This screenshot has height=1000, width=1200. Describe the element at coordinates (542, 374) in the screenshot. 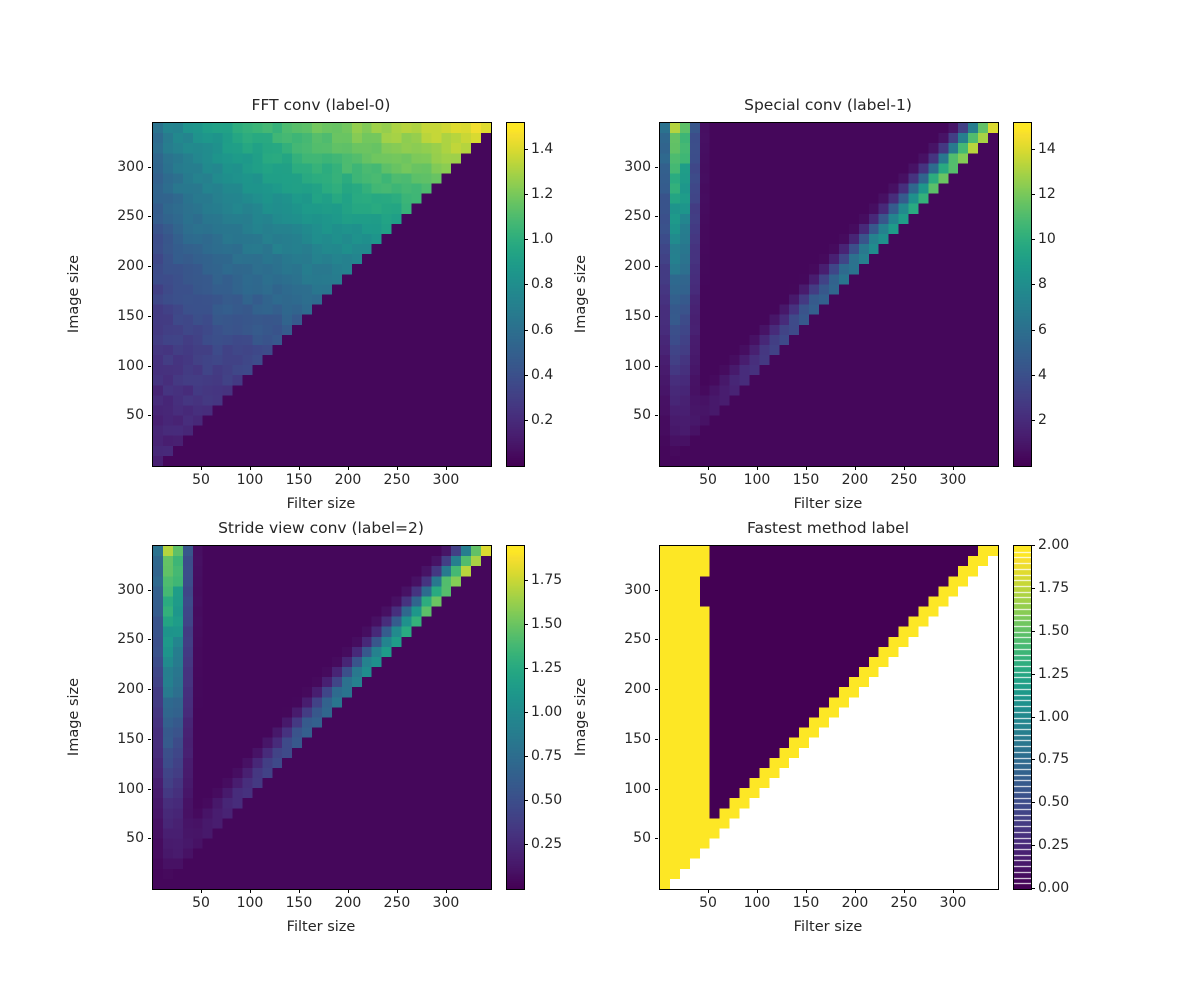

I see `colorbar-tick-label: 0.4` at that location.